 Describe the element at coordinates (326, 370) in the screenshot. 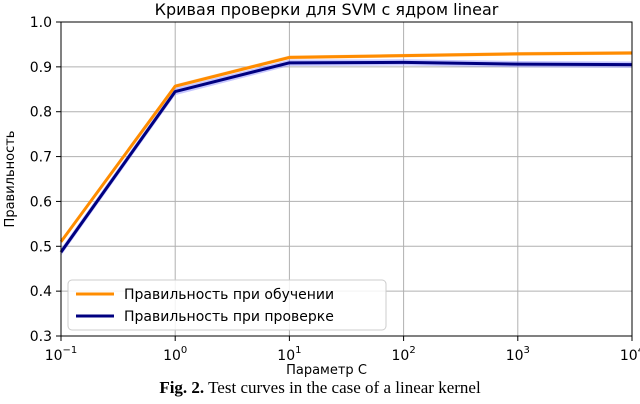

I see `x-axis-label: Параметр C` at that location.